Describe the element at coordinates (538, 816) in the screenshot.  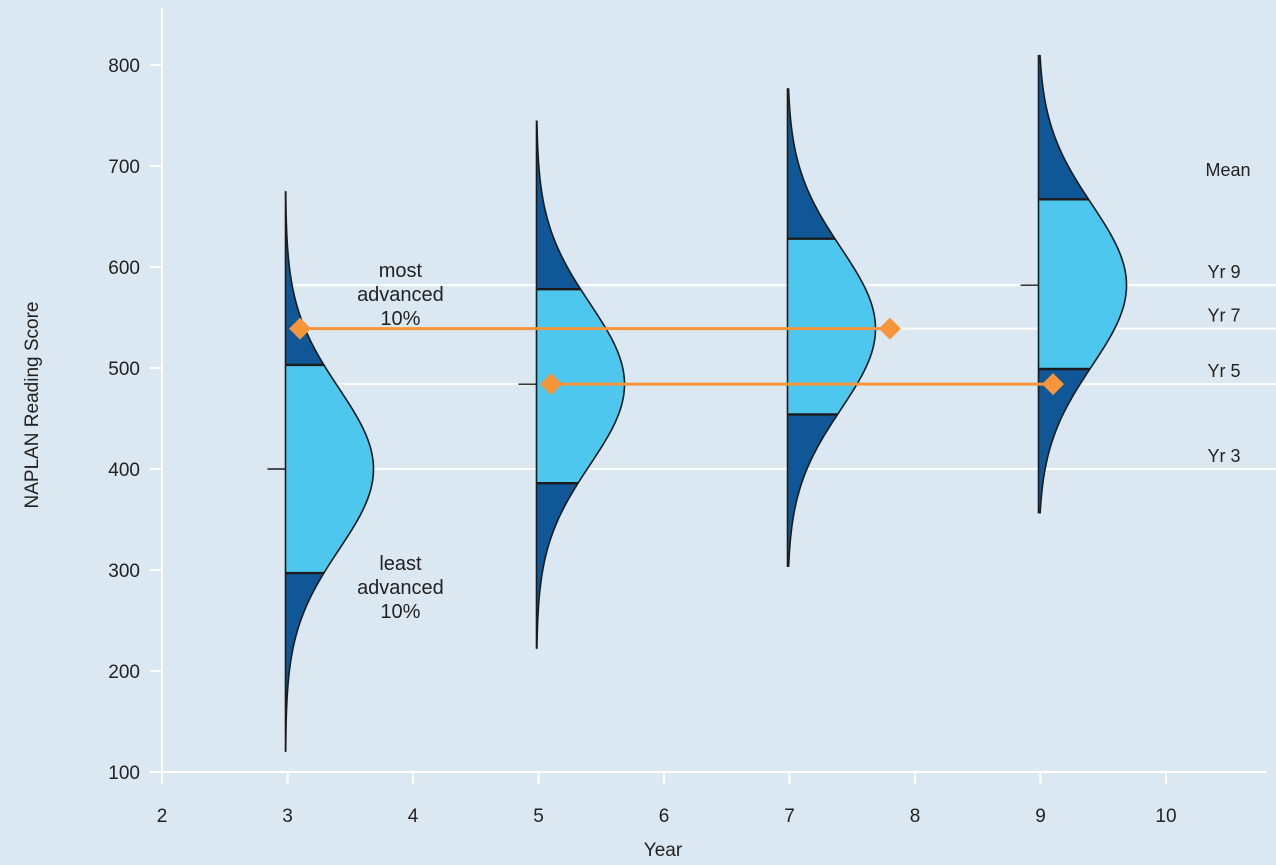
I see `x-tick-label: 5` at that location.